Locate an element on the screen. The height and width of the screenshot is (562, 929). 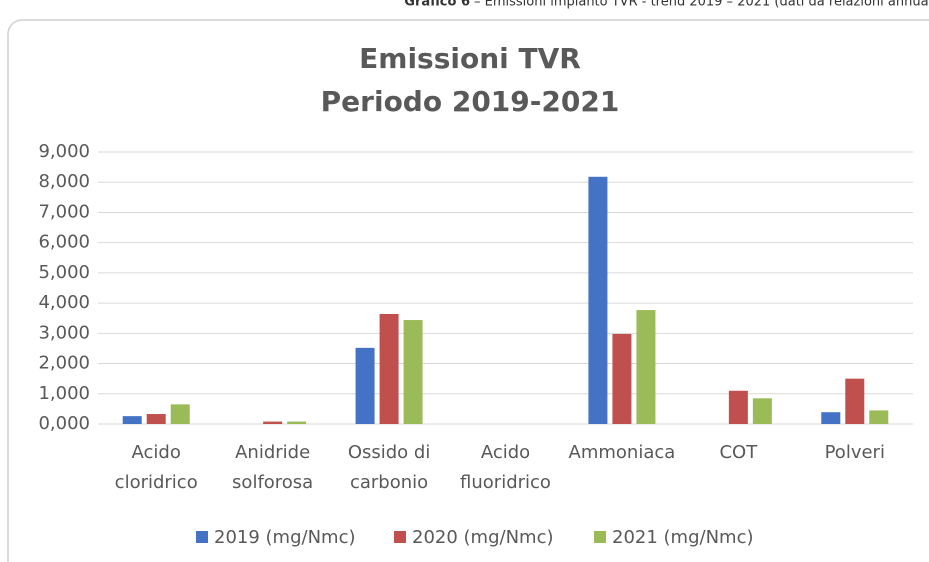
y-tick-label: 3,000 is located at coordinates (64, 332).